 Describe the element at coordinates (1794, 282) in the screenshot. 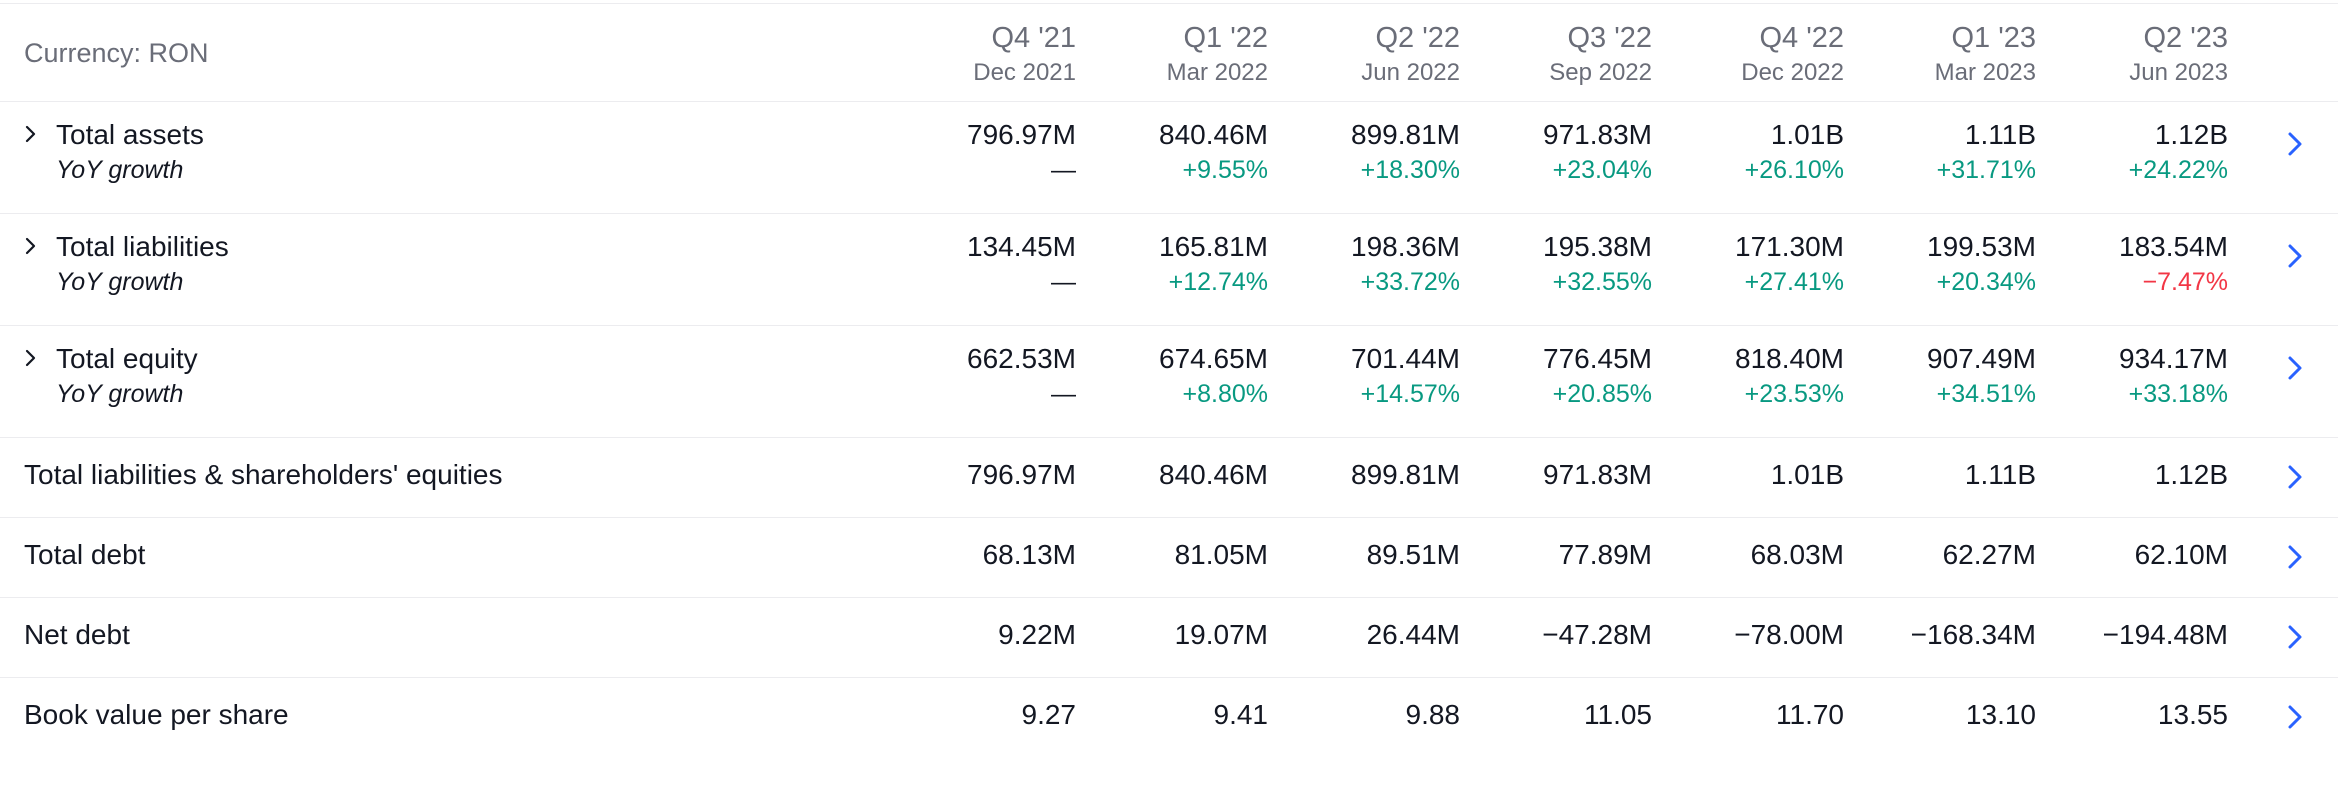

I see `yoy-growth-value: +27.41%` at that location.